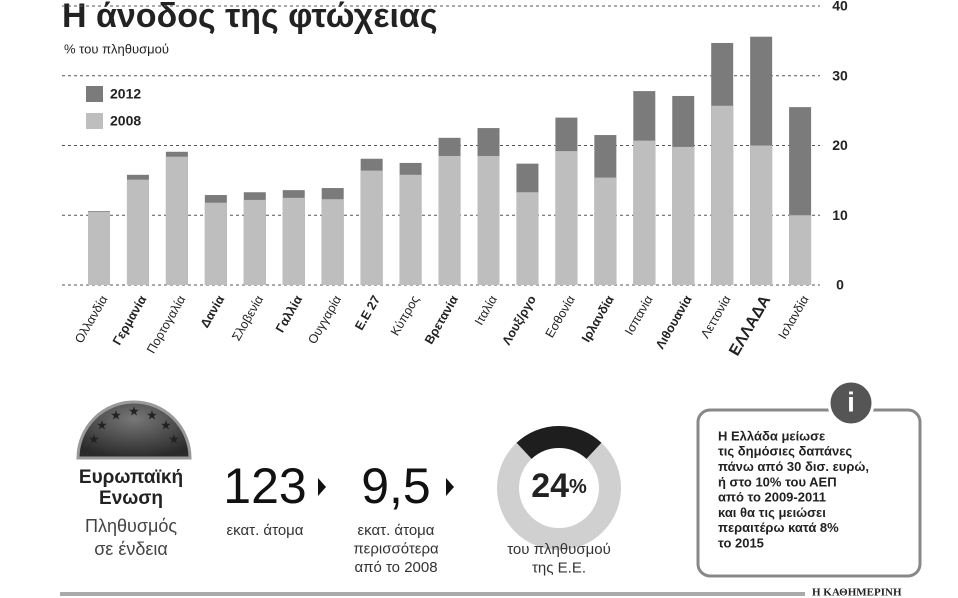 Image resolution: width=958 pixels, height=598 pixels. Describe the element at coordinates (857, 592) in the screenshot. I see `source: Η ΚΑΘΗΜΕΡΙΝΗ` at that location.